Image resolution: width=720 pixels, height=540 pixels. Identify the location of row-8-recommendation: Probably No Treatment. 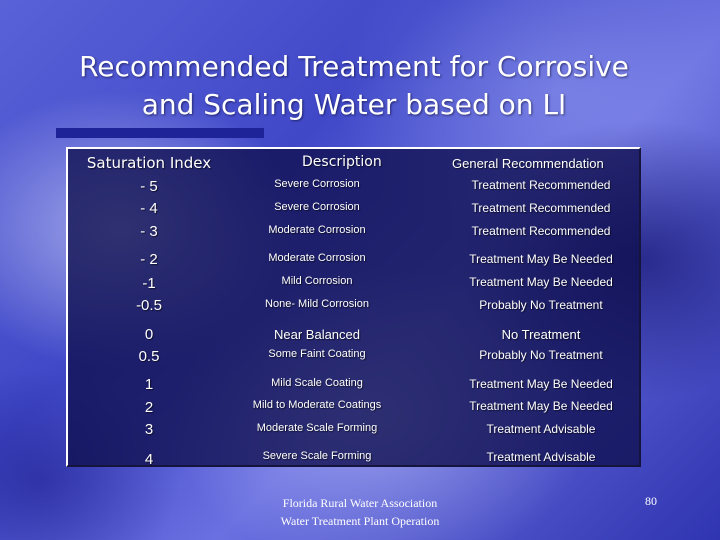
(541, 355).